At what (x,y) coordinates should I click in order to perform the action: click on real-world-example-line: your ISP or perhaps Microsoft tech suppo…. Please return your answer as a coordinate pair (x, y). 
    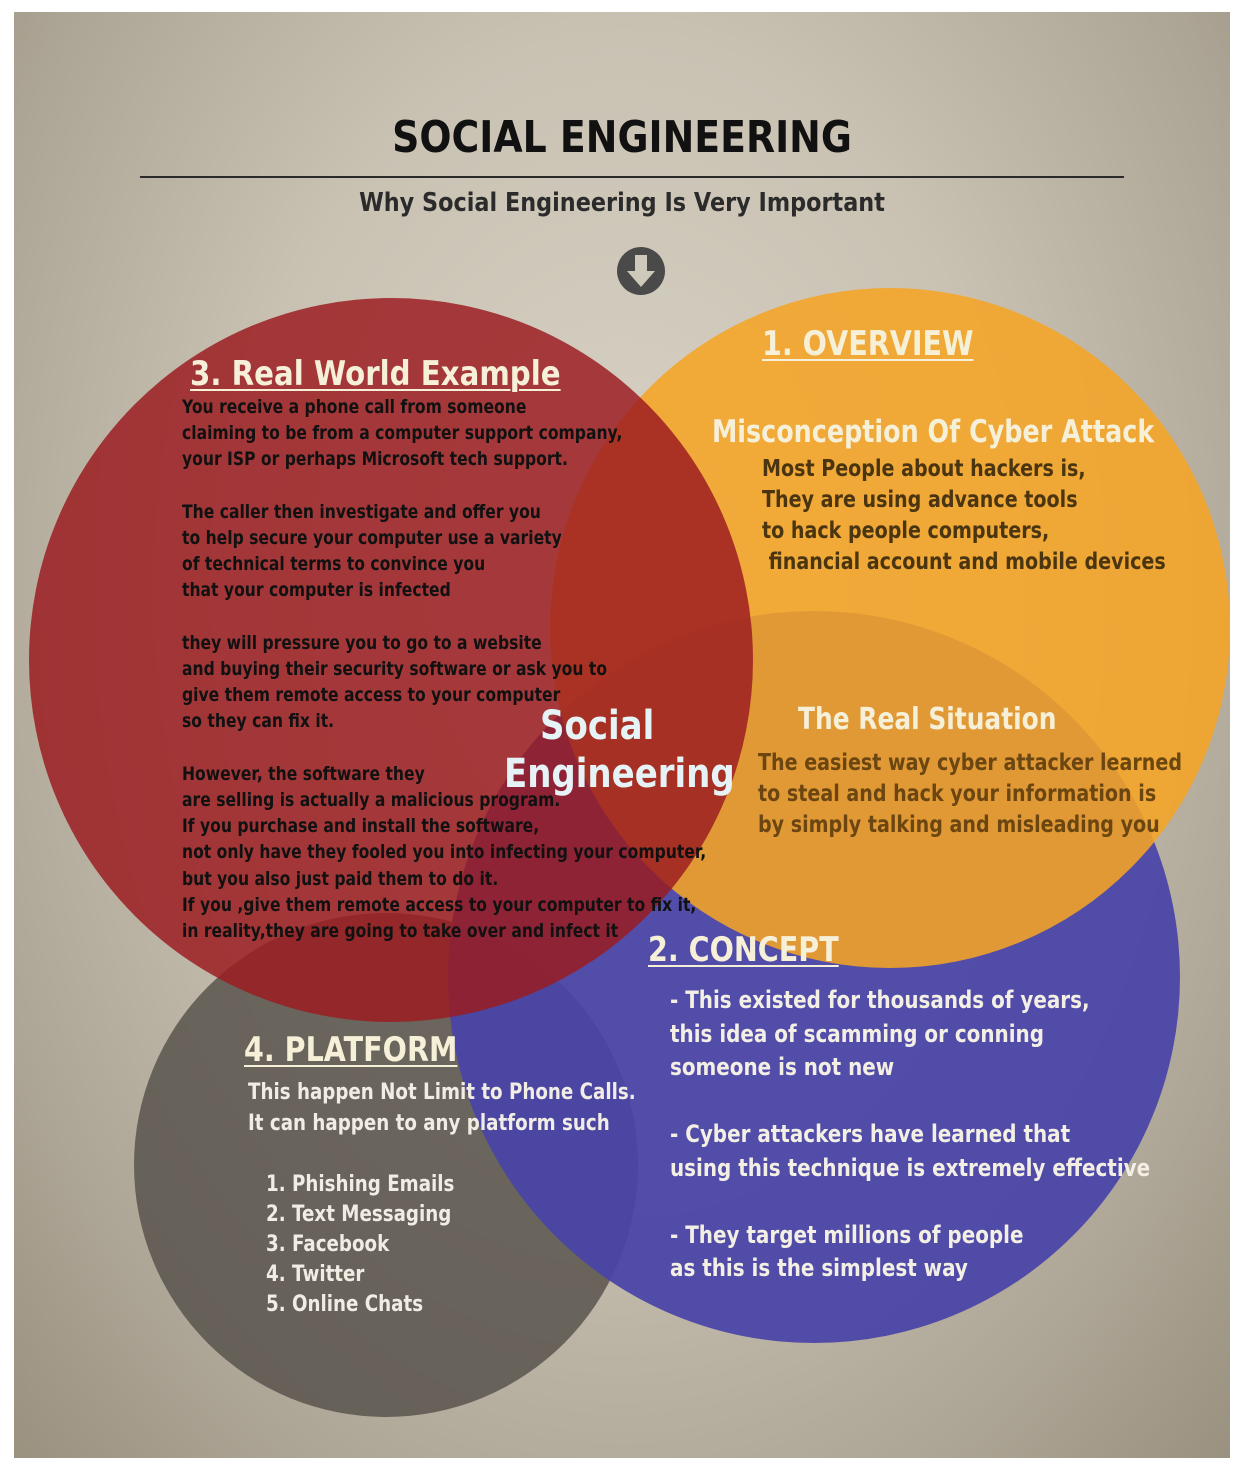
    Looking at the image, I should click on (375, 459).